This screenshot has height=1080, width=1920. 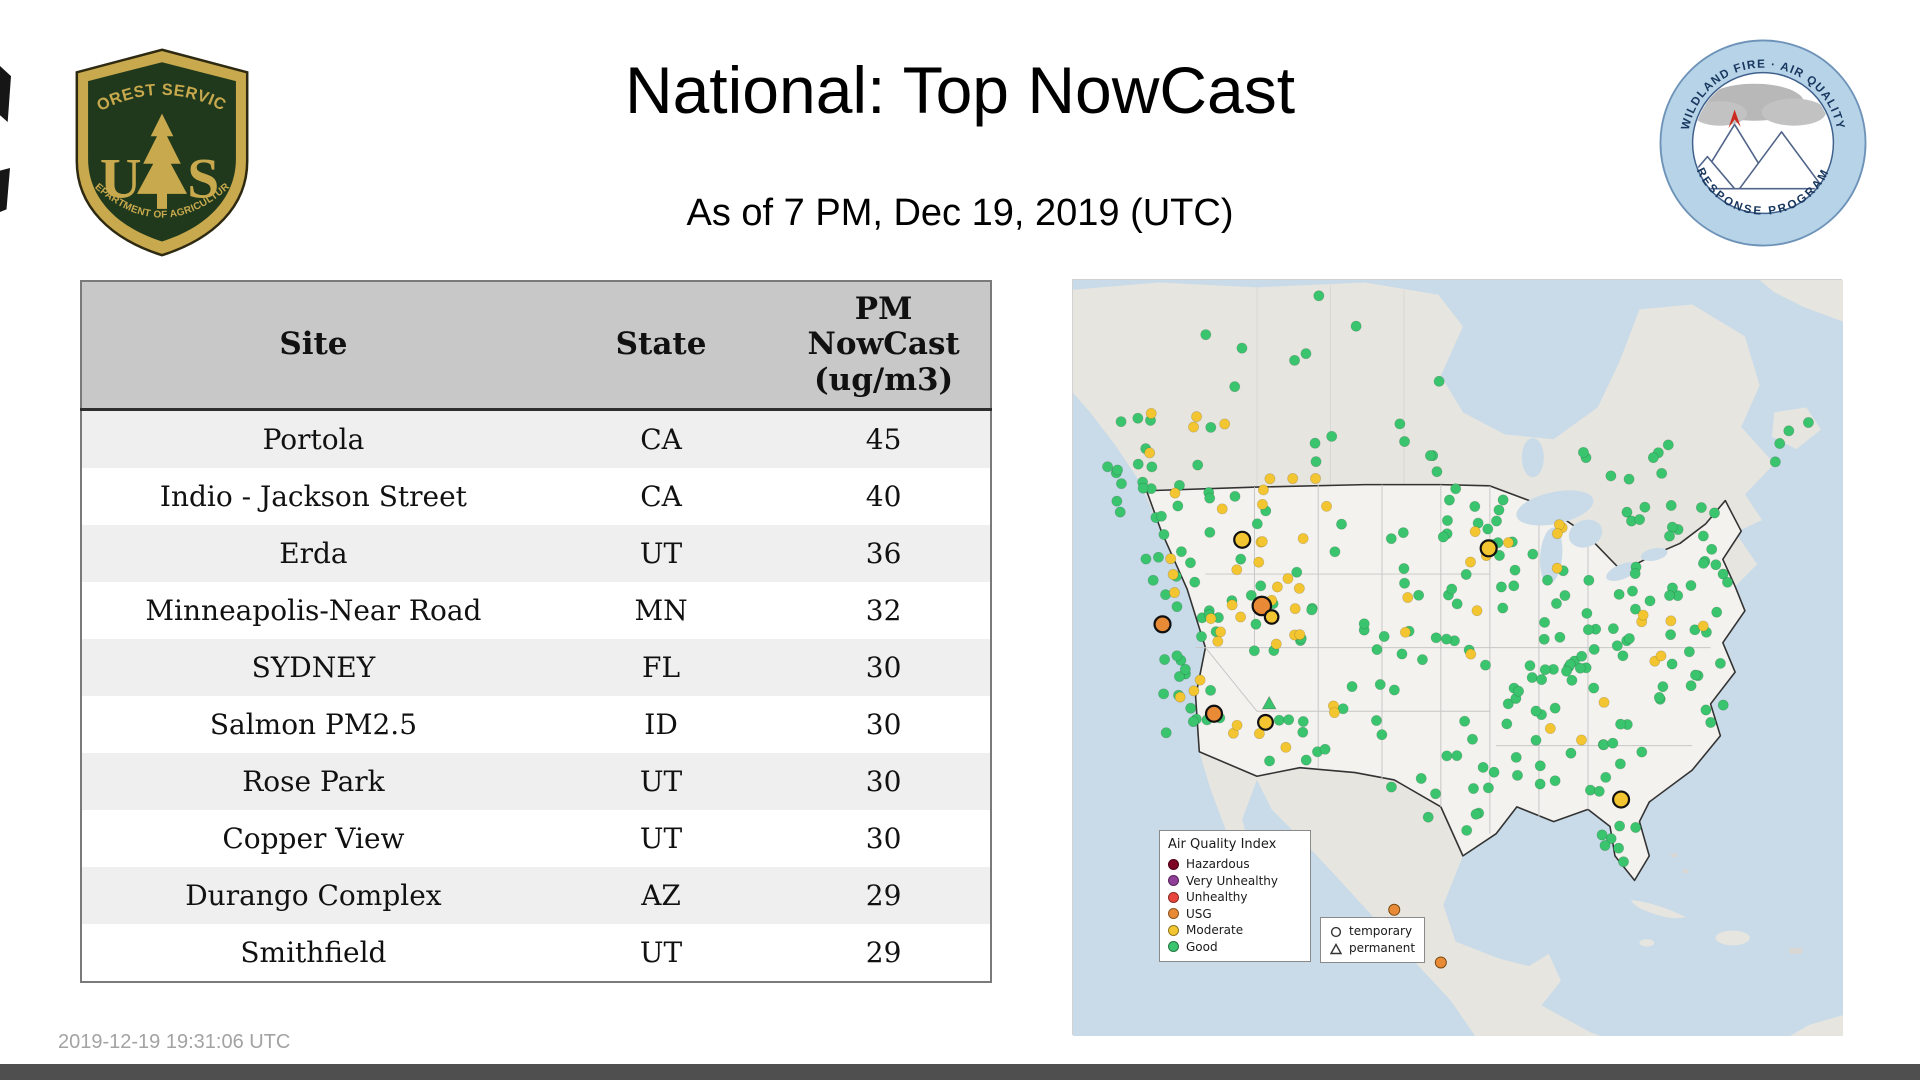 I want to click on table-row: Smithfield UT 29, so click(x=536, y=953).